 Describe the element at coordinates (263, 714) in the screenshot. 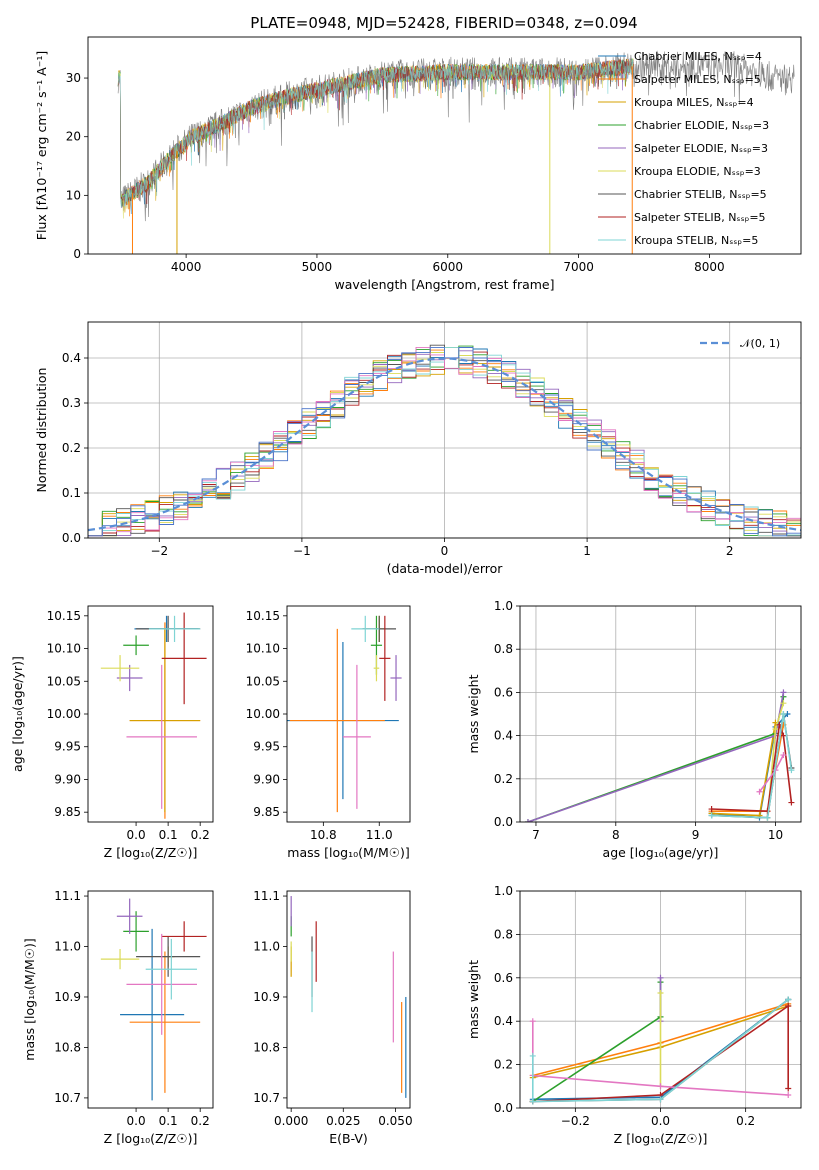

I see `y-tick-label: 10.00` at that location.